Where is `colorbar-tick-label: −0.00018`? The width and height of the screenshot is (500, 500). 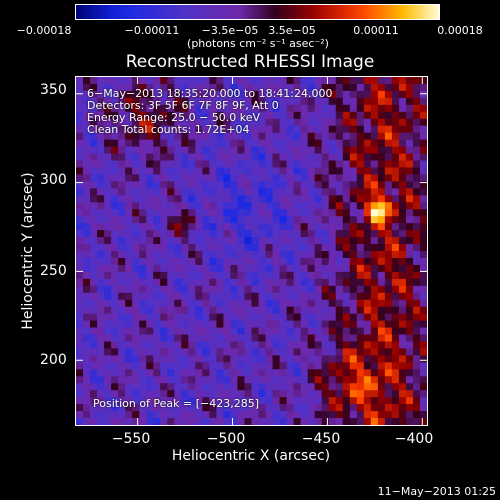 colorbar-tick-label: −0.00018 is located at coordinates (44, 30).